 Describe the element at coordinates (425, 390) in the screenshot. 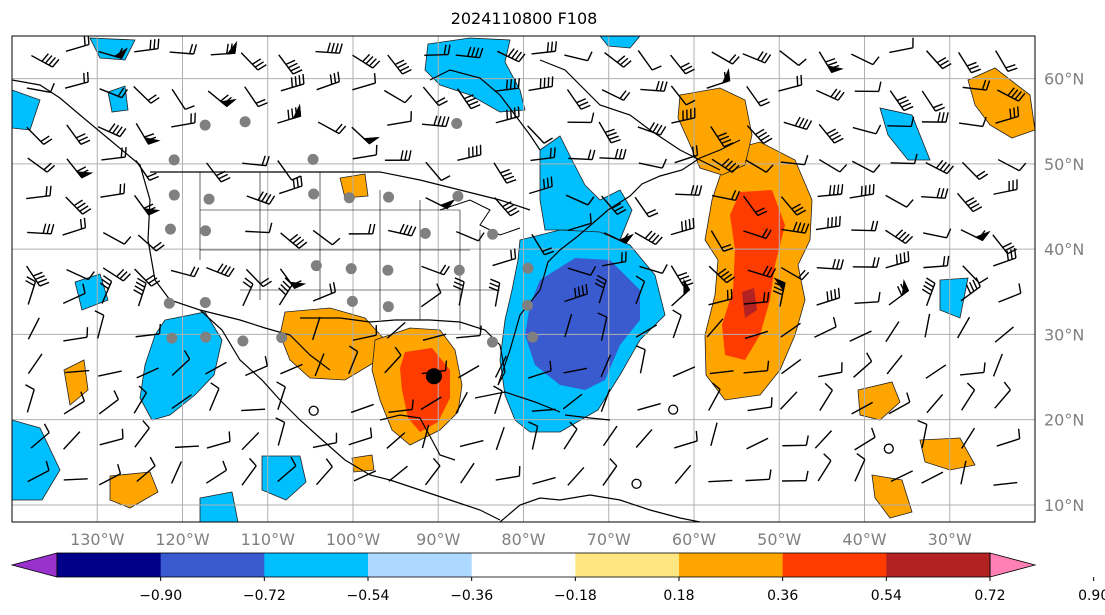

I see `region-gulf-core` at that location.